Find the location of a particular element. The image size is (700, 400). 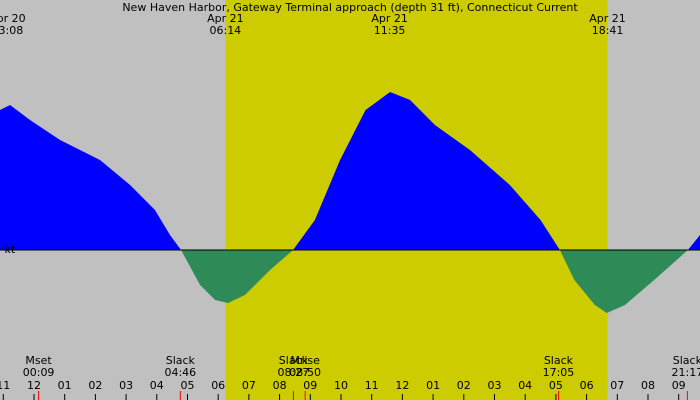

bottom-event-time: 17:05 is located at coordinates (559, 372).